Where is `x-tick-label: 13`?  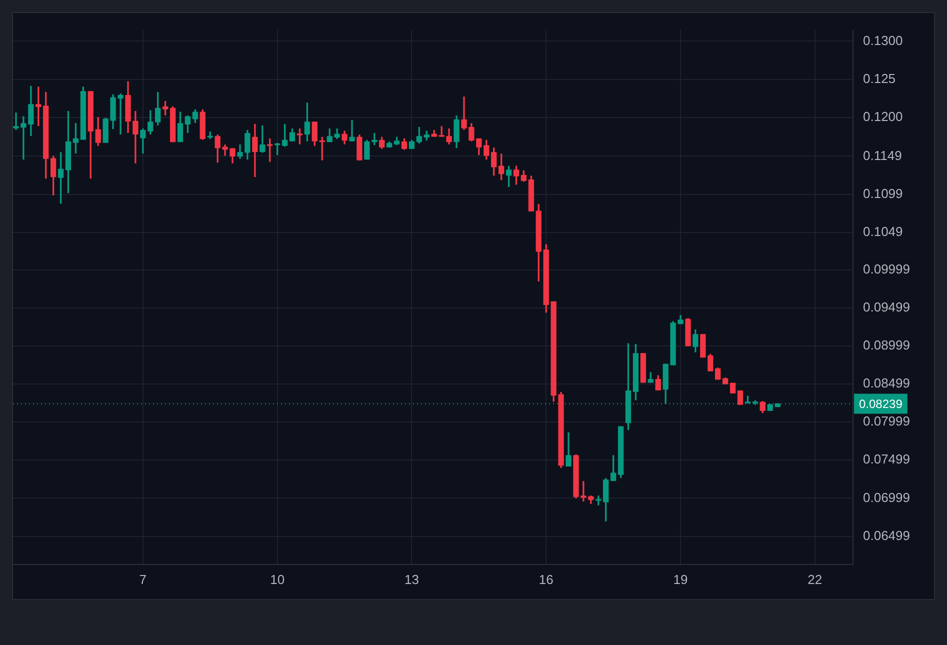 x-tick-label: 13 is located at coordinates (411, 579).